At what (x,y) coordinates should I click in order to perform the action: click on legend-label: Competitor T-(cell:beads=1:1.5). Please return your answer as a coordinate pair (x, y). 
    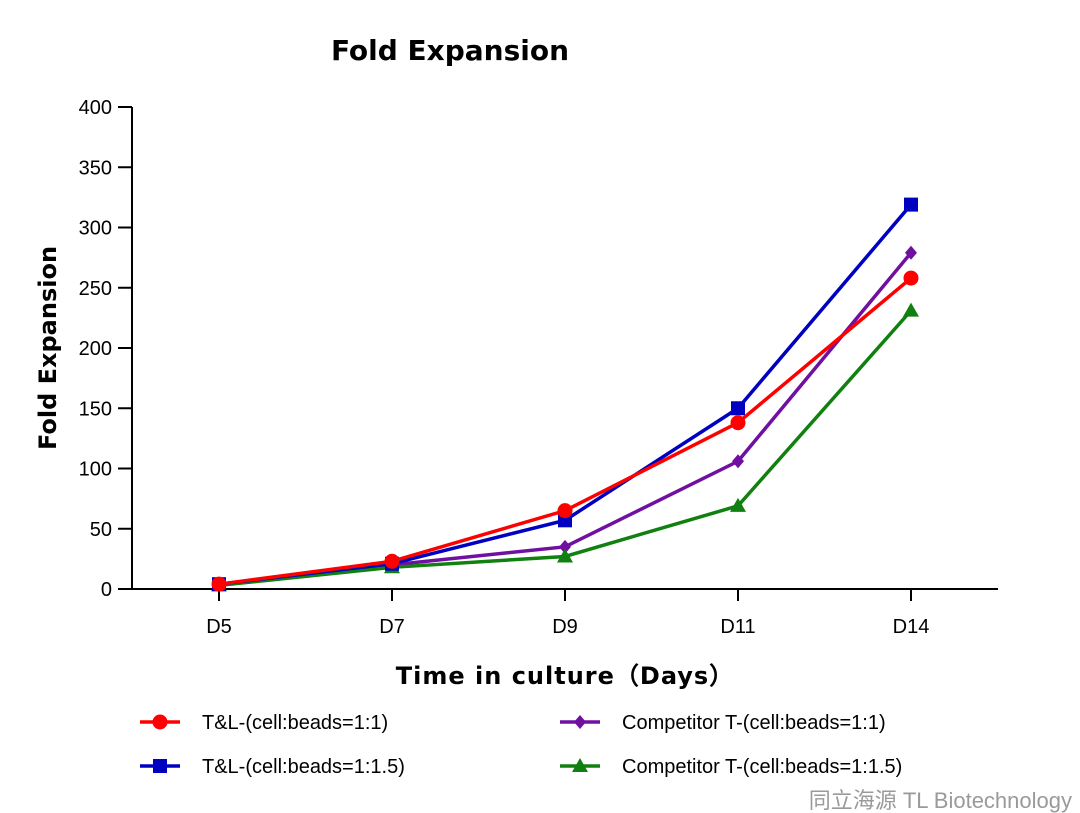
    Looking at the image, I should click on (762, 767).